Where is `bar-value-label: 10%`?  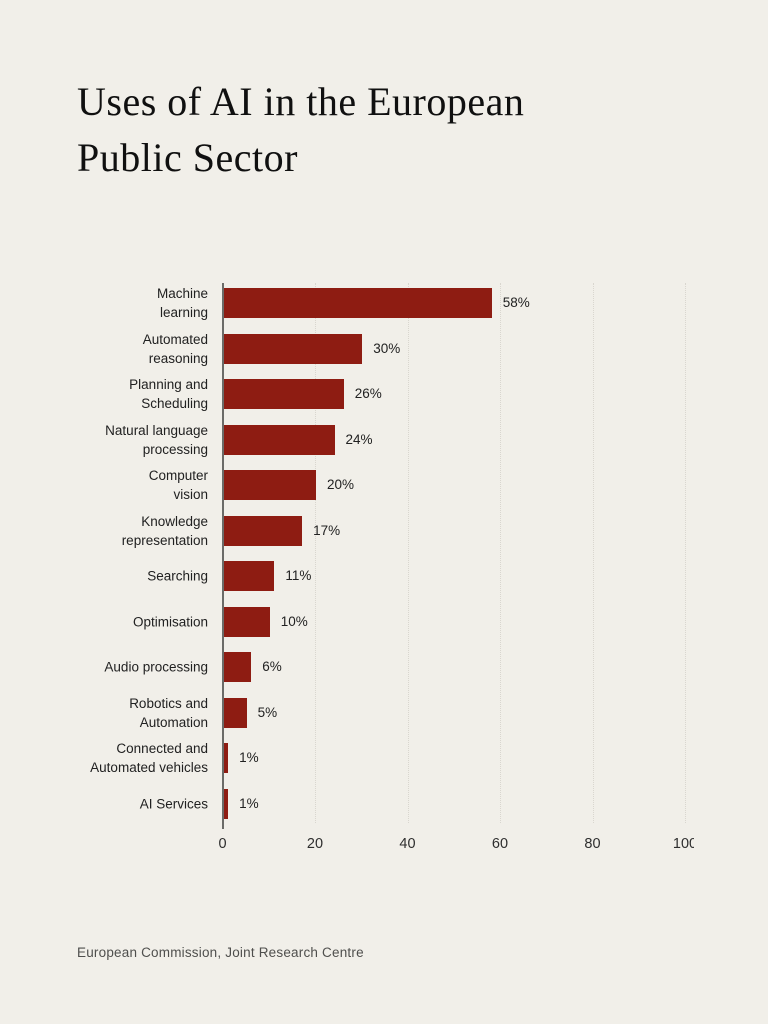 bar-value-label: 10% is located at coordinates (294, 621).